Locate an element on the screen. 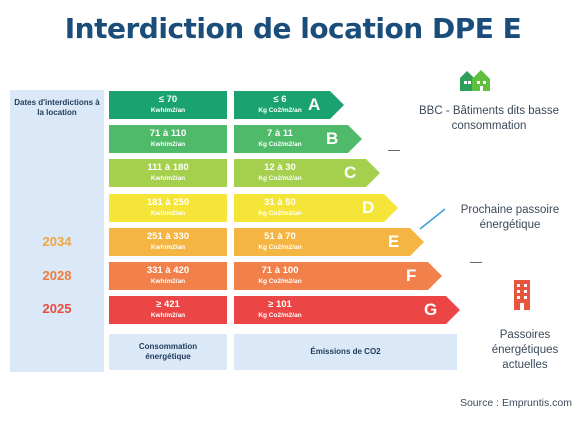  year-e: 2034 is located at coordinates (57, 241).